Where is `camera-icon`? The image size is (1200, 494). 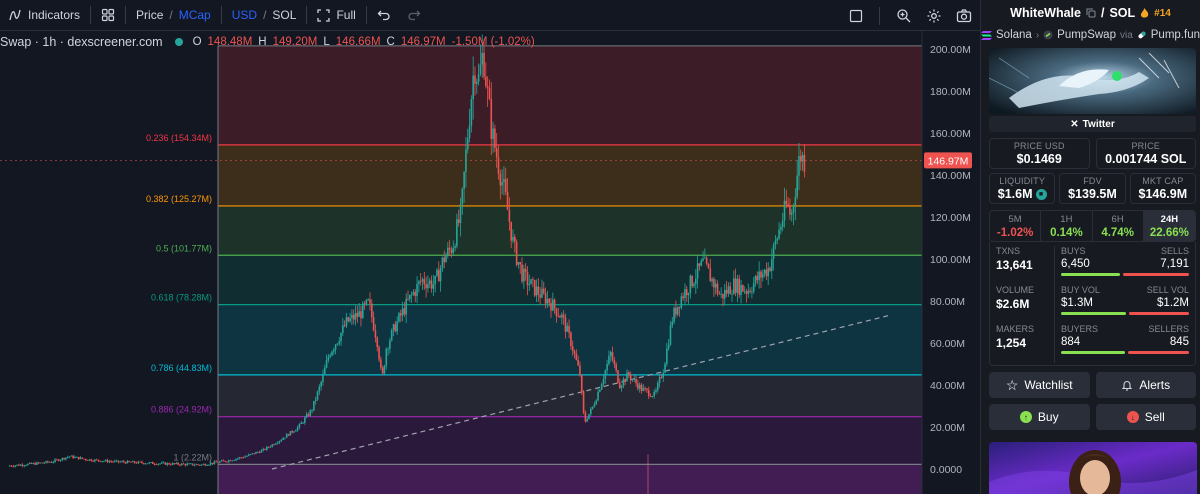 camera-icon is located at coordinates (964, 16).